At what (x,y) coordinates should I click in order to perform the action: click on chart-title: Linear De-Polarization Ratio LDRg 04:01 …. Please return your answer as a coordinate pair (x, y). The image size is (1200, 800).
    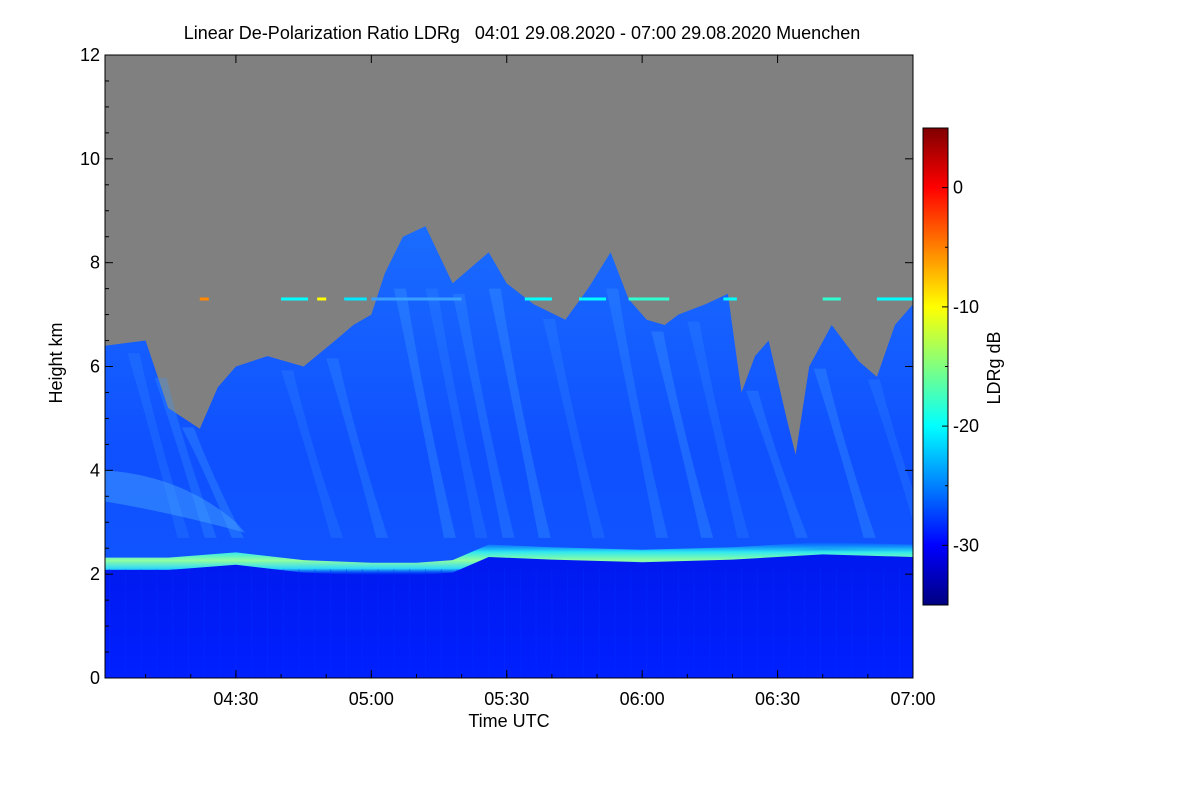
    Looking at the image, I should click on (522, 33).